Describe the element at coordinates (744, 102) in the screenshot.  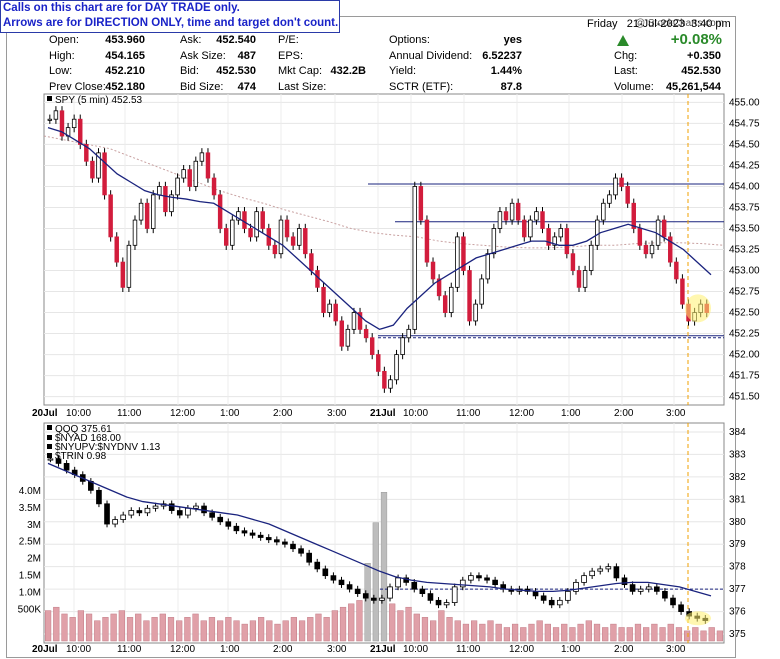
I see `y-tick-label: 455.00` at that location.